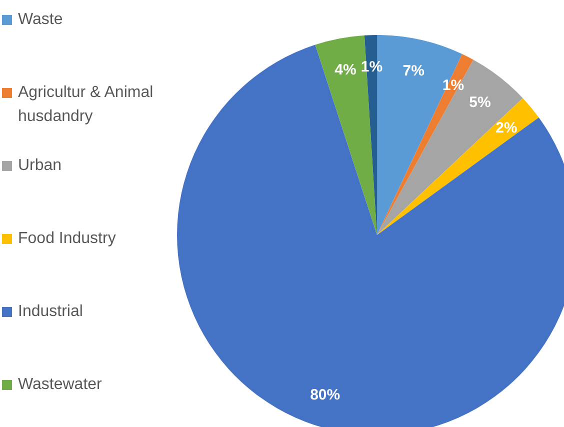  Describe the element at coordinates (325, 395) in the screenshot. I see `data-label: 80%` at that location.